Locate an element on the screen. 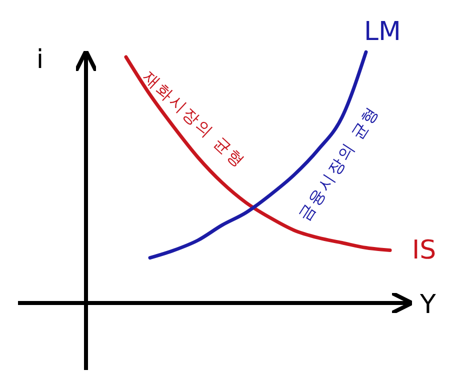 This screenshot has width=465, height=380. series-label: LM is located at coordinates (382, 32).